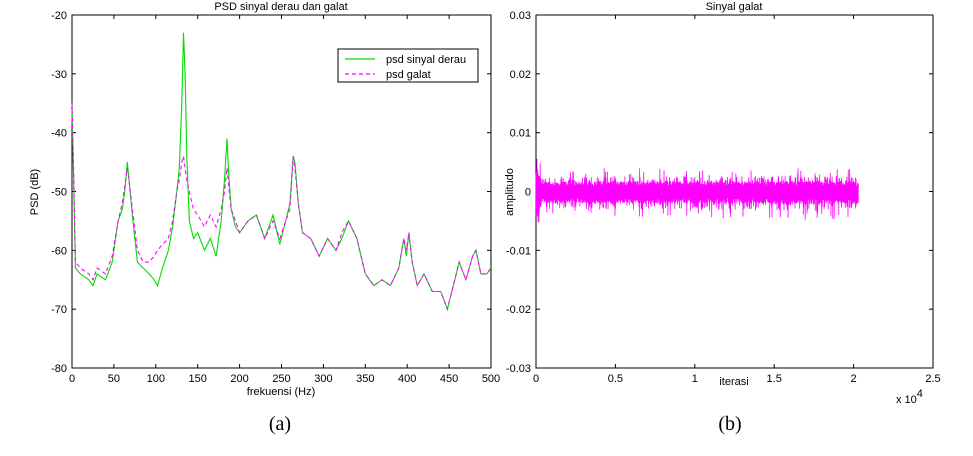 Image resolution: width=973 pixels, height=456 pixels. I want to click on error-x-tick-label: 1.5, so click(774, 379).